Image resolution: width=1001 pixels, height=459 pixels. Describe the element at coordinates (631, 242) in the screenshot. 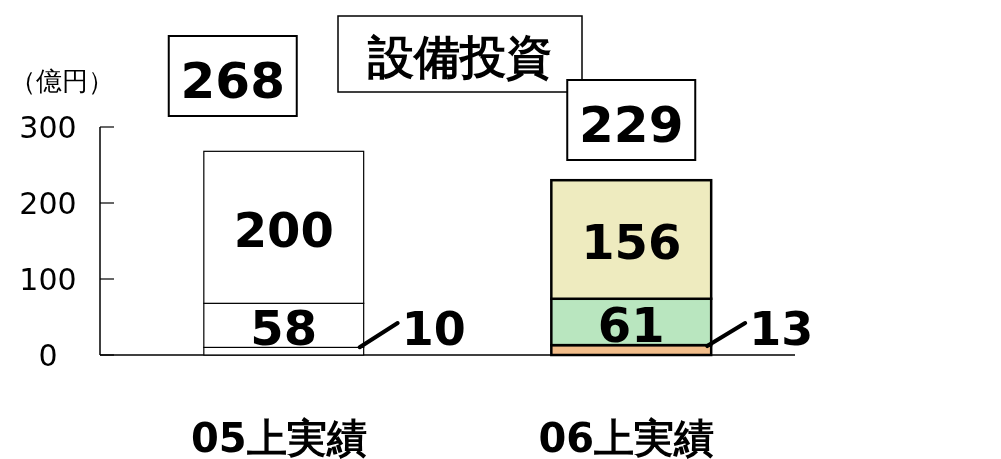

I see `data-label: 156` at that location.